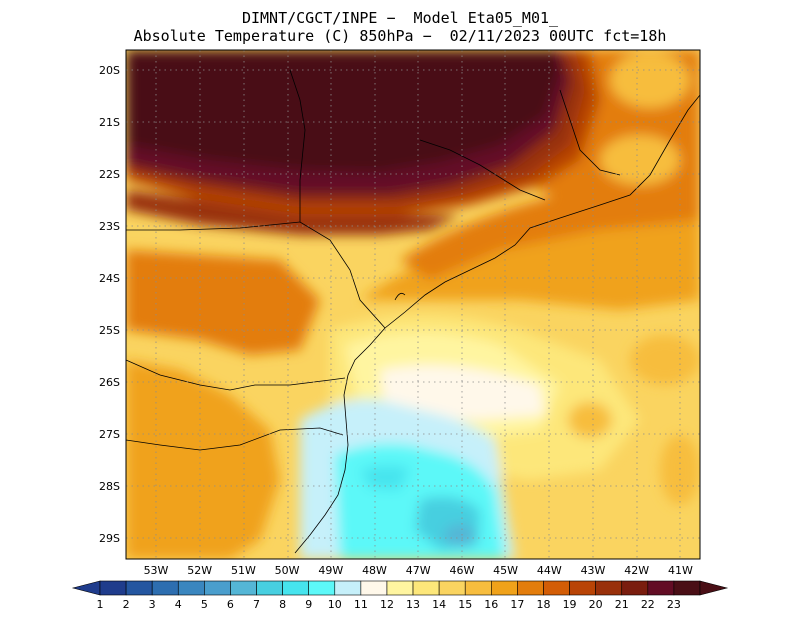 The height and width of the screenshot is (618, 800). What do you see at coordinates (100, 604) in the screenshot?
I see `colorbar-label: 1` at bounding box center [100, 604].